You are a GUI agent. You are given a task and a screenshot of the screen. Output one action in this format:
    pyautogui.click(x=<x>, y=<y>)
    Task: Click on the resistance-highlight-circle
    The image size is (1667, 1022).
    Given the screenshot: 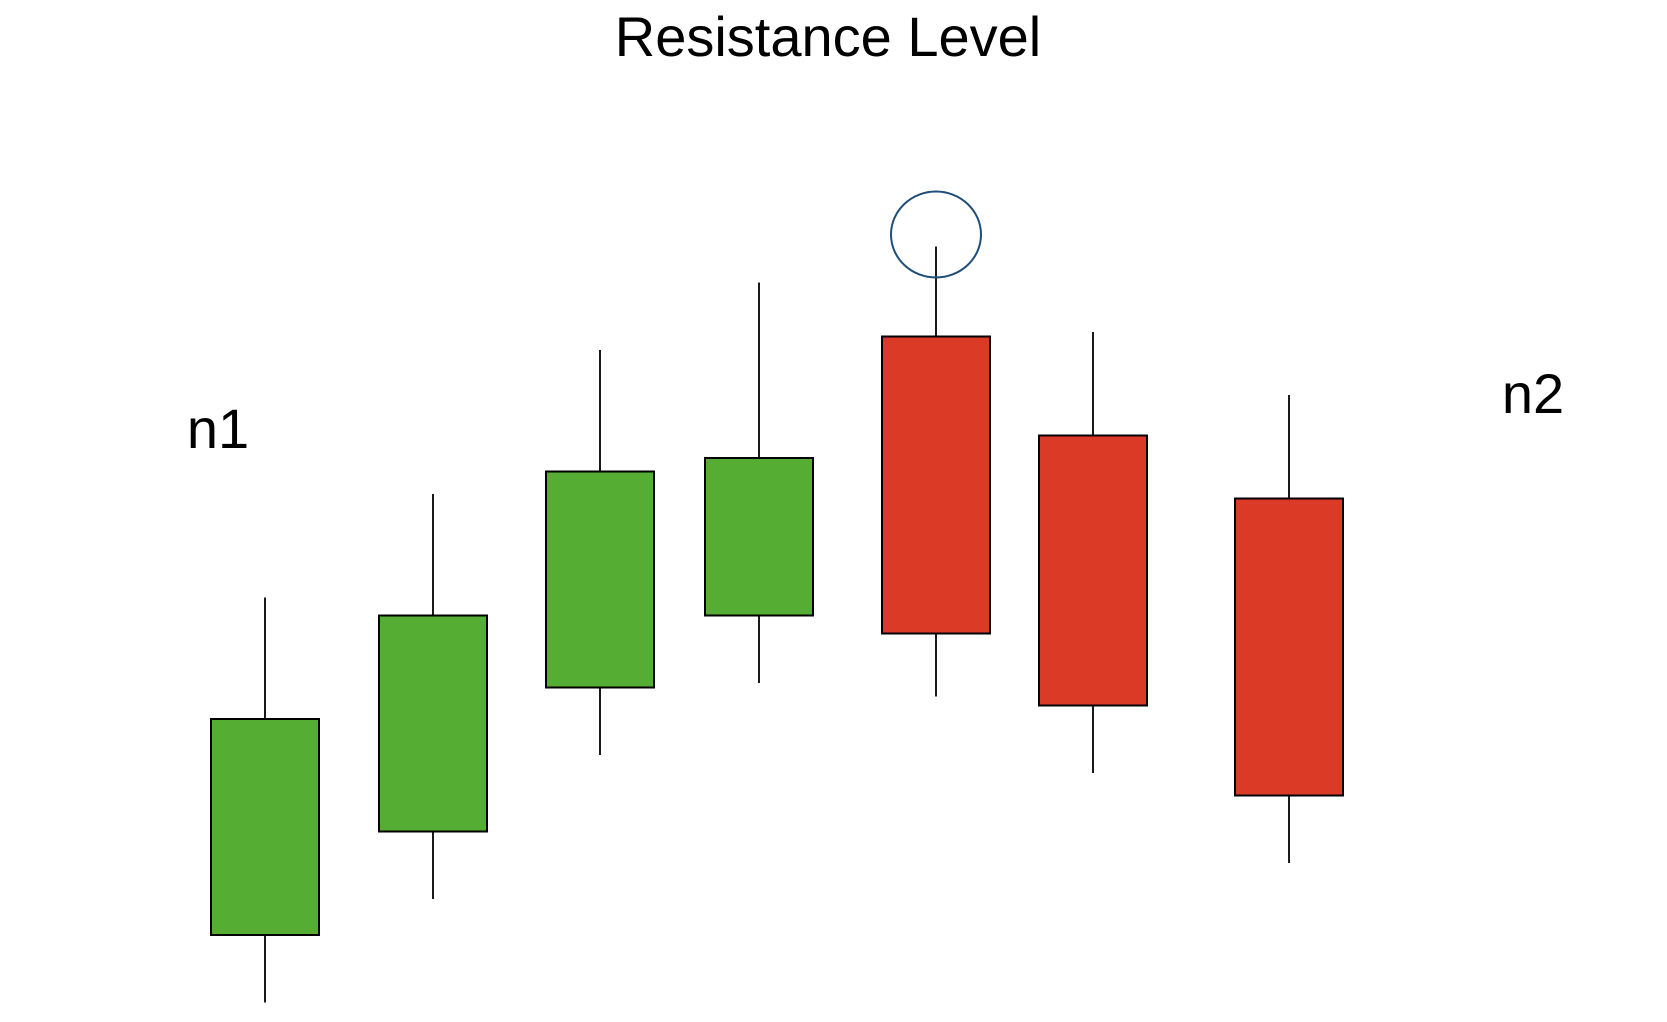 What is the action you would take?
    pyautogui.click(x=936, y=234)
    